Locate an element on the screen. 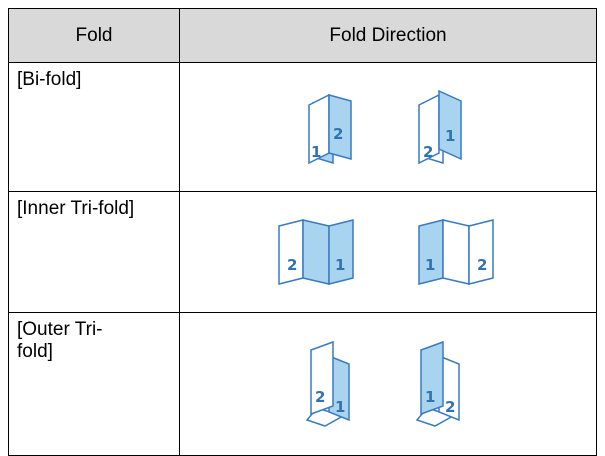  header-row: Fold Fold Direction is located at coordinates (302, 35).